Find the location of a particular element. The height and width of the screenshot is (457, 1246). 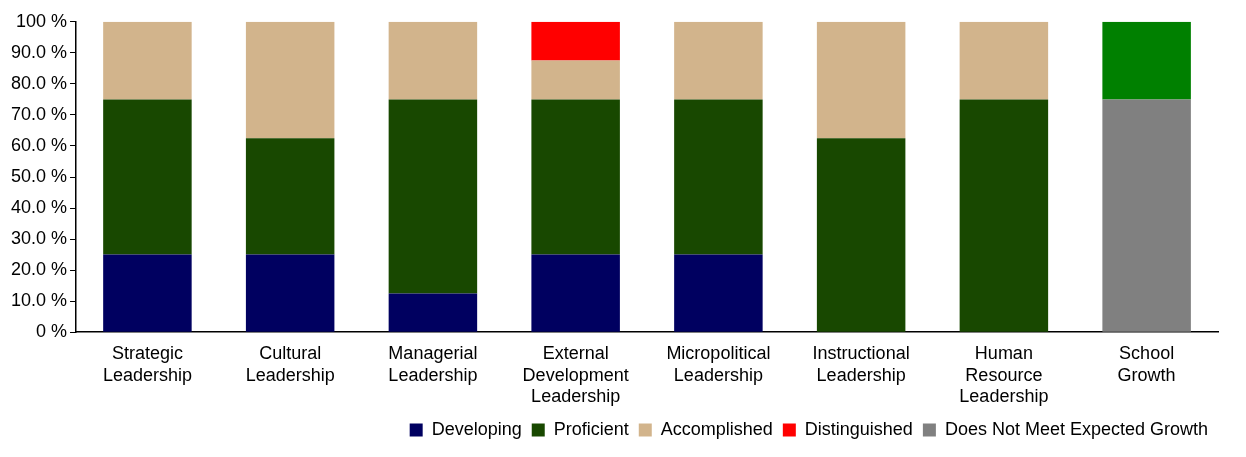

y-tick-label: 50.0 % is located at coordinates (39, 175).